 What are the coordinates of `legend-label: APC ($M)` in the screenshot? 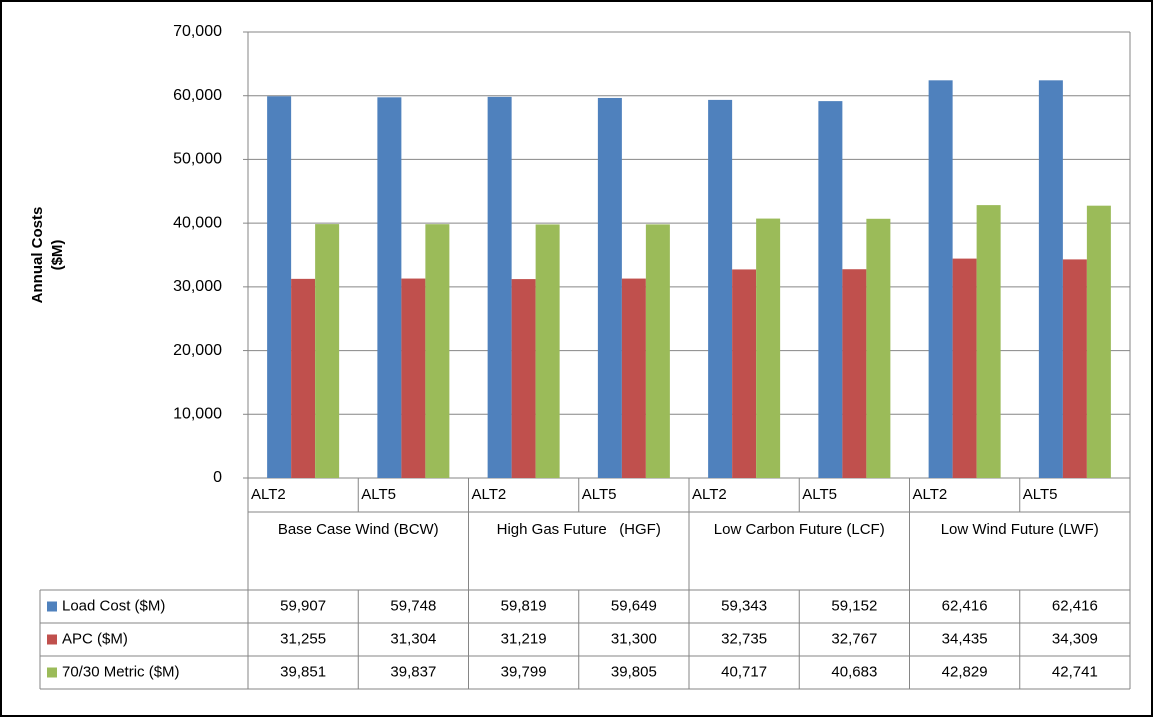 It's located at (95, 638).